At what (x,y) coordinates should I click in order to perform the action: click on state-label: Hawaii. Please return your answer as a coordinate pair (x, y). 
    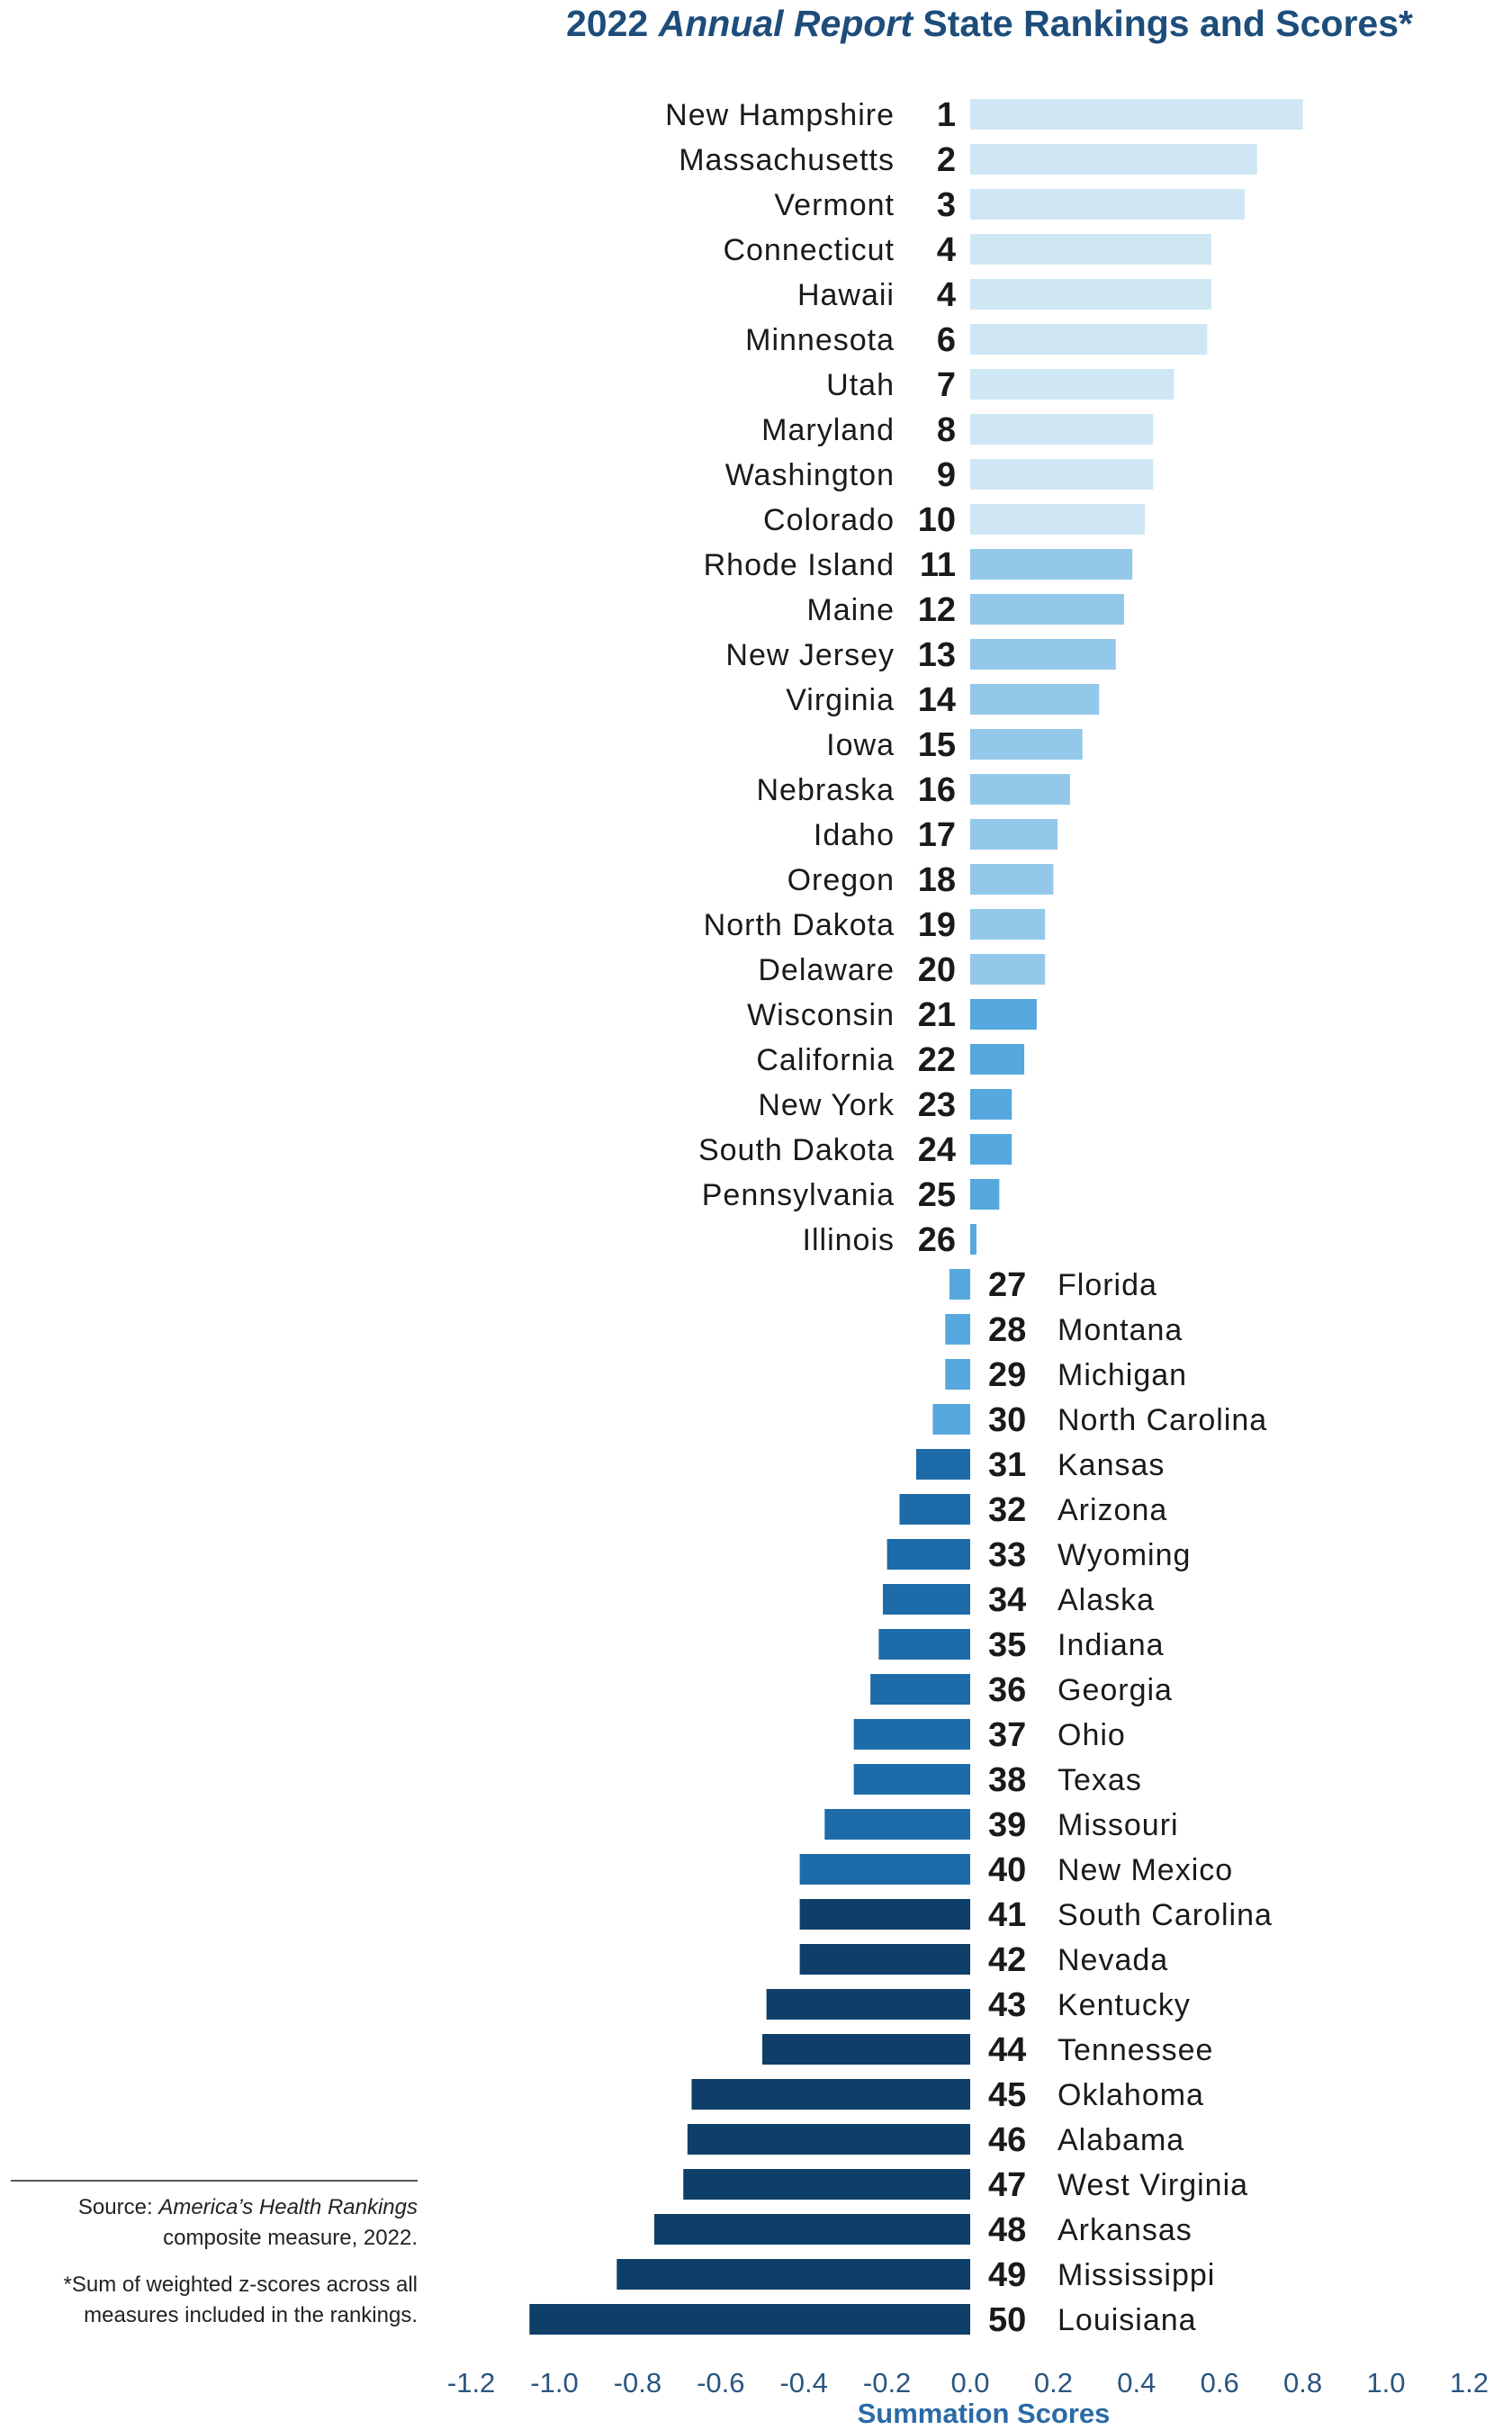
    Looking at the image, I should click on (846, 295).